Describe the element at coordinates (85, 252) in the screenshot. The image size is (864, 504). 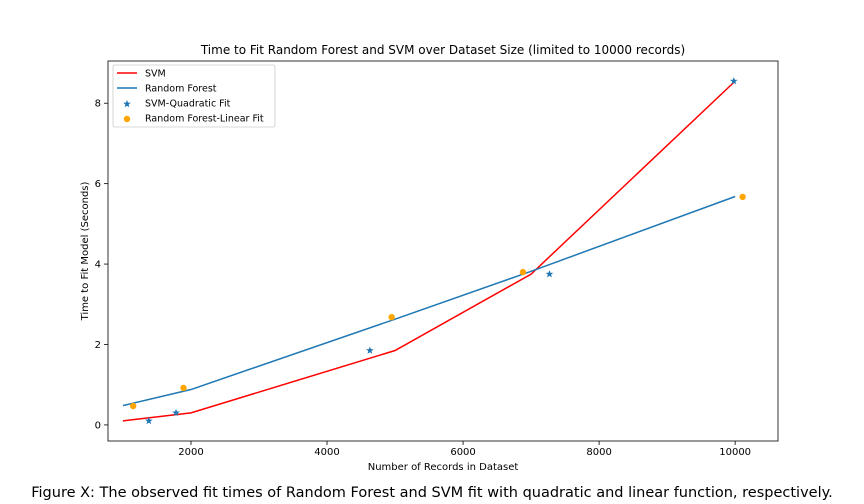
I see `y-axis-label: Time to Fit Model (Seconds)` at that location.